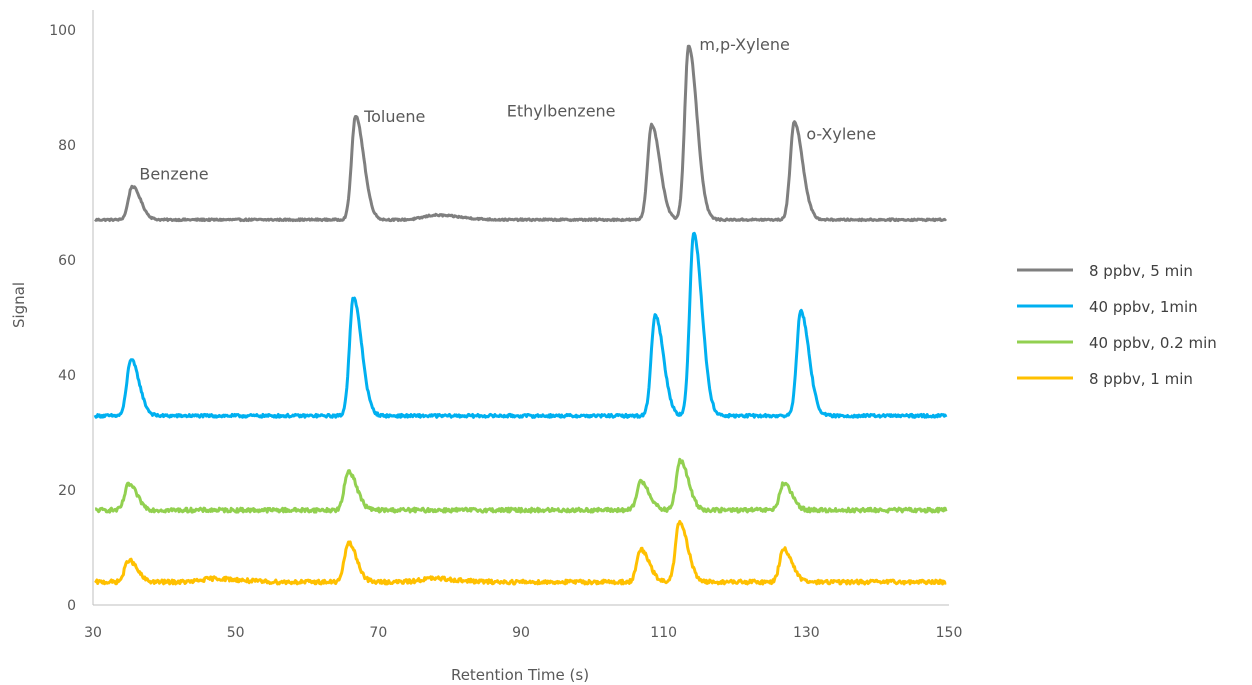  I want to click on legend-label: 8 ppbv, 5 min, so click(1141, 271).